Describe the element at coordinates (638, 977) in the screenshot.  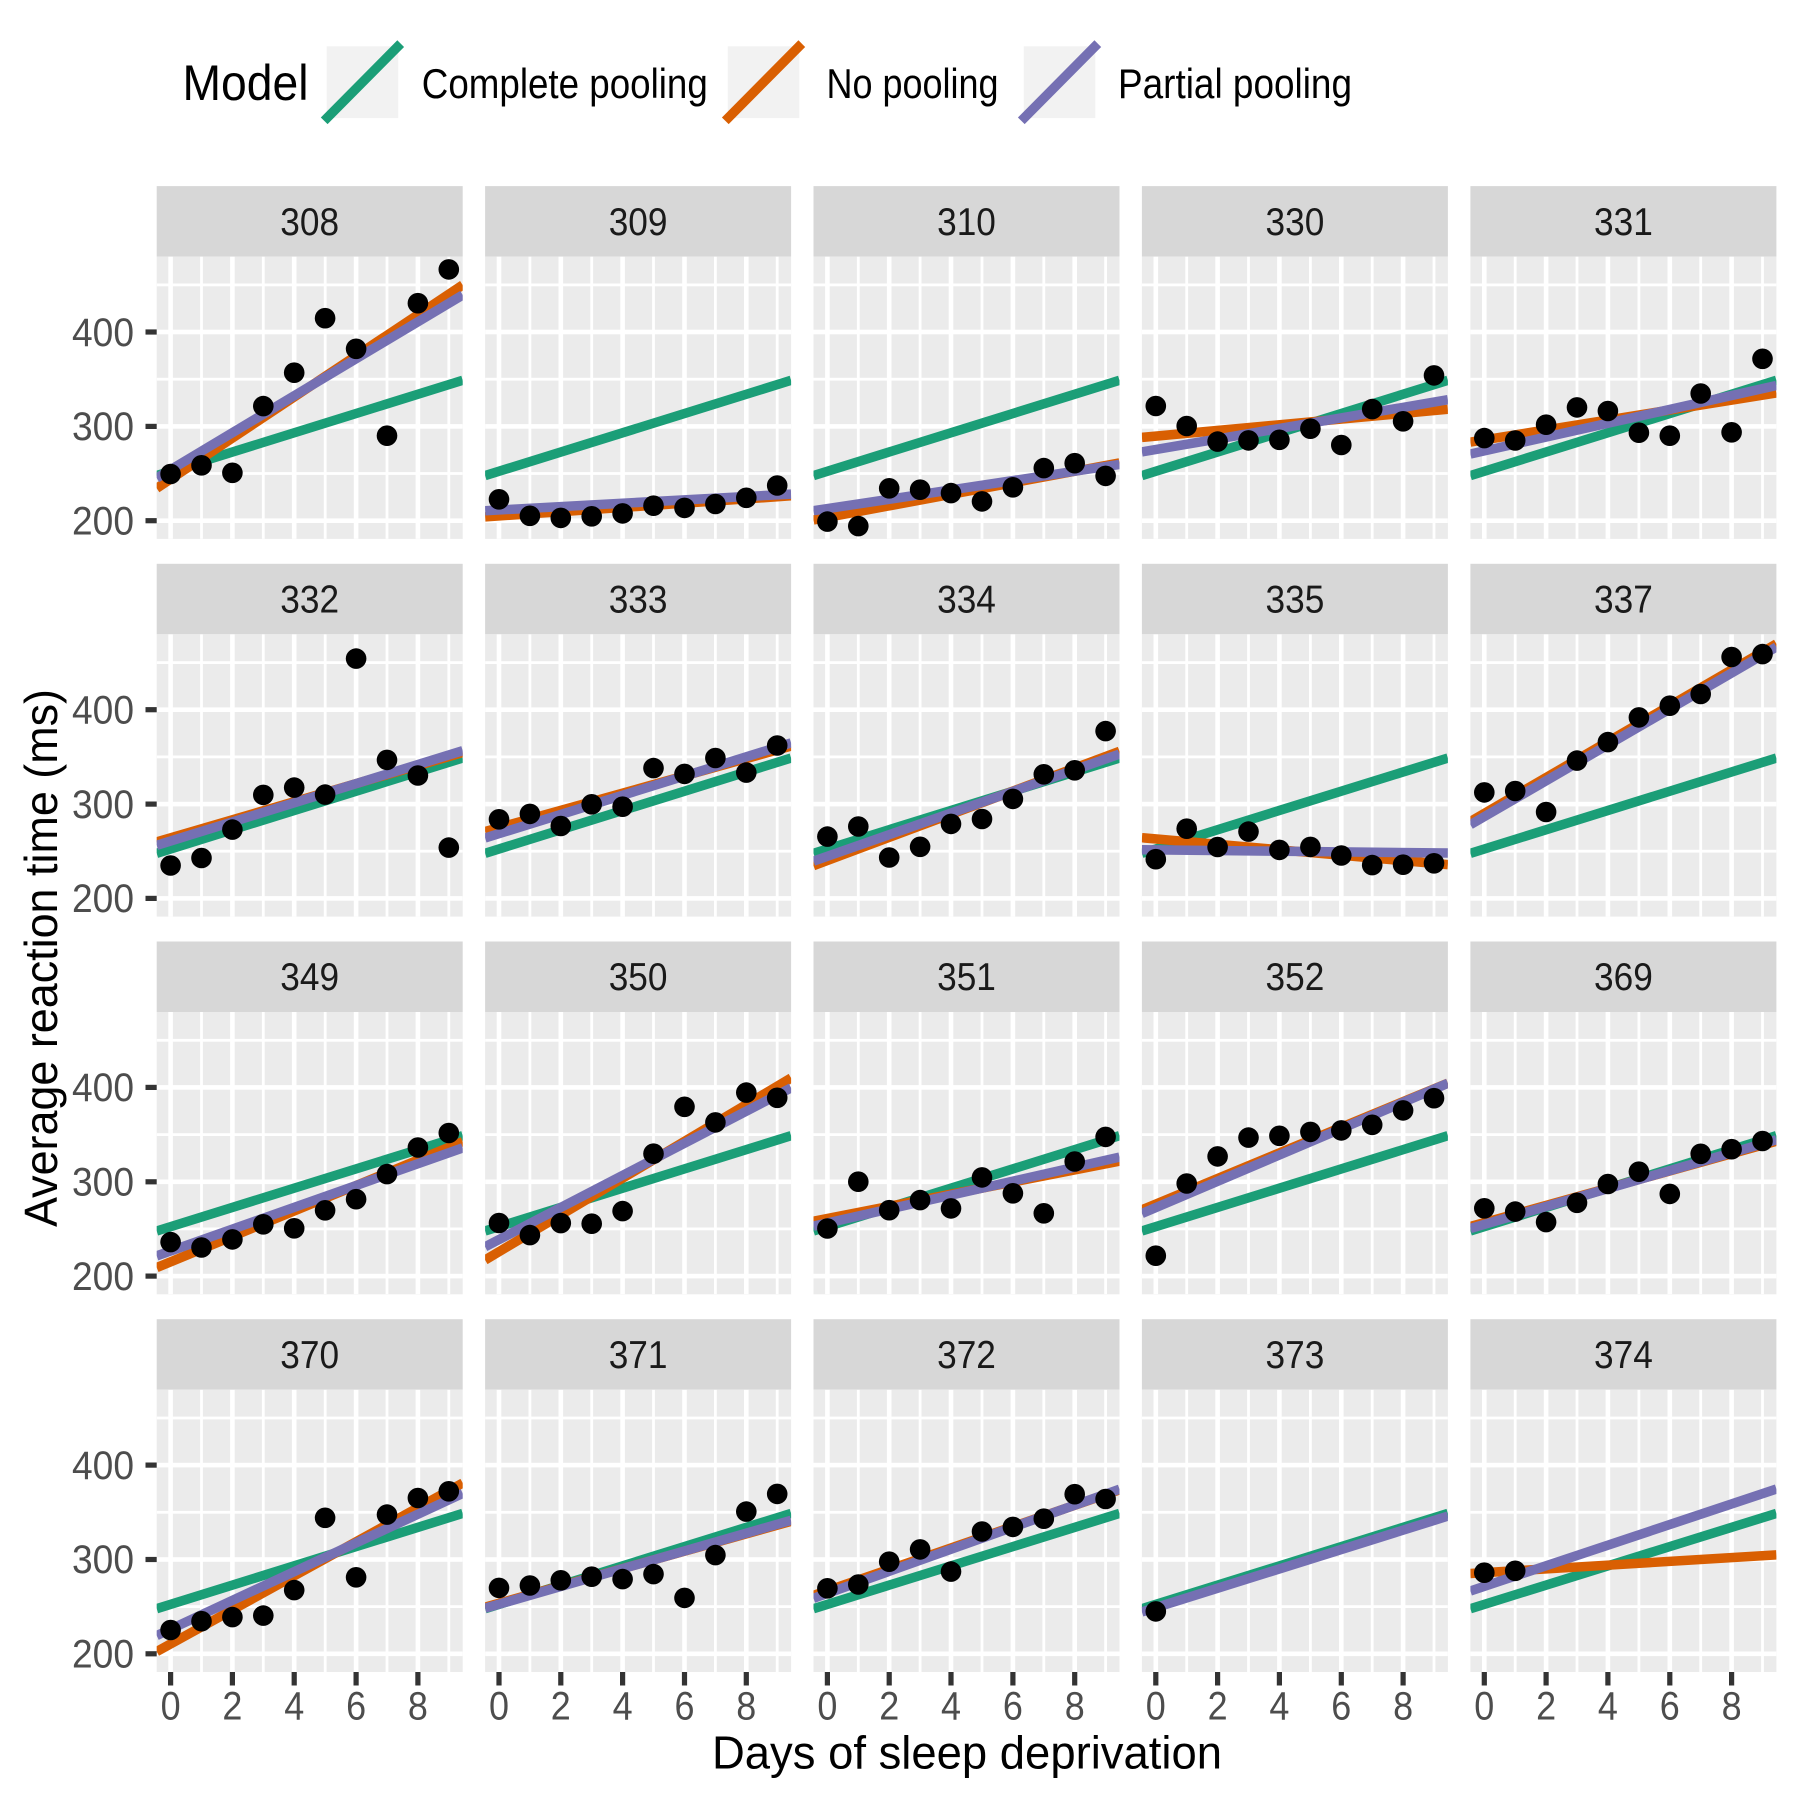
I see `svg-text: 350` at that location.